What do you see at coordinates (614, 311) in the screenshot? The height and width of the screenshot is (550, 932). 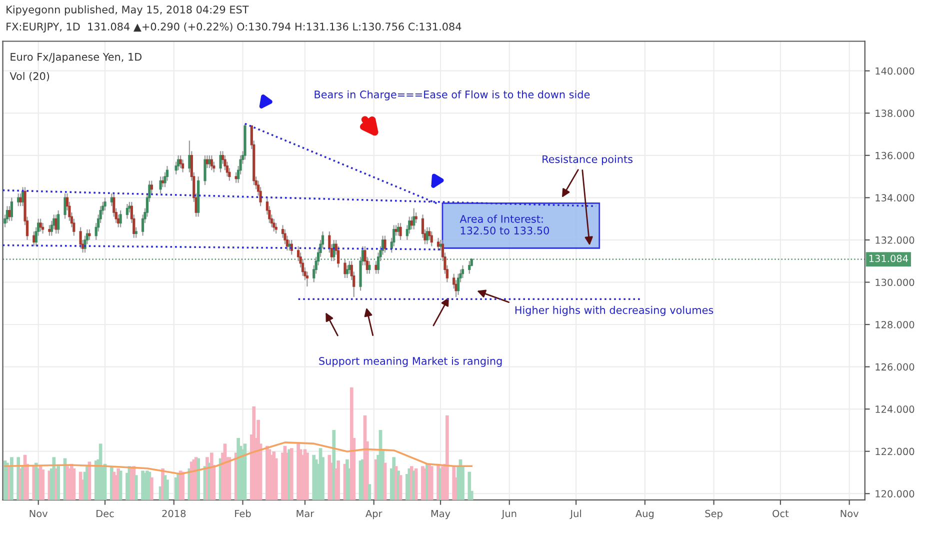 I see `annotation: Higher highs with decreasing volumes` at bounding box center [614, 311].